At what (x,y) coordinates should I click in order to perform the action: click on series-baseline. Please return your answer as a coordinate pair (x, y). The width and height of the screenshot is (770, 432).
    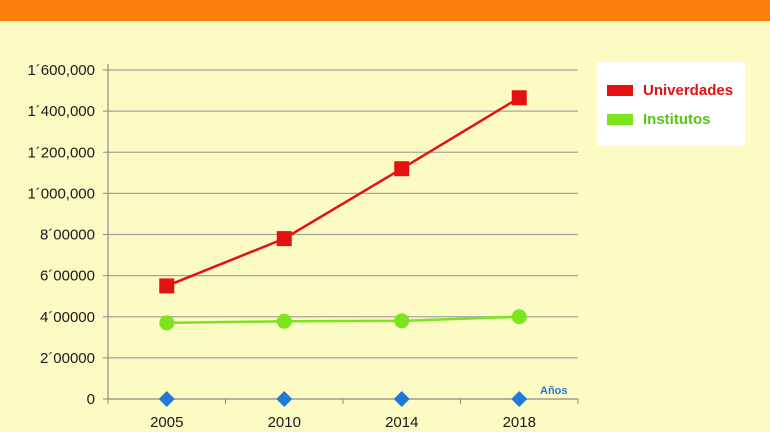
    Looking at the image, I should click on (343, 399).